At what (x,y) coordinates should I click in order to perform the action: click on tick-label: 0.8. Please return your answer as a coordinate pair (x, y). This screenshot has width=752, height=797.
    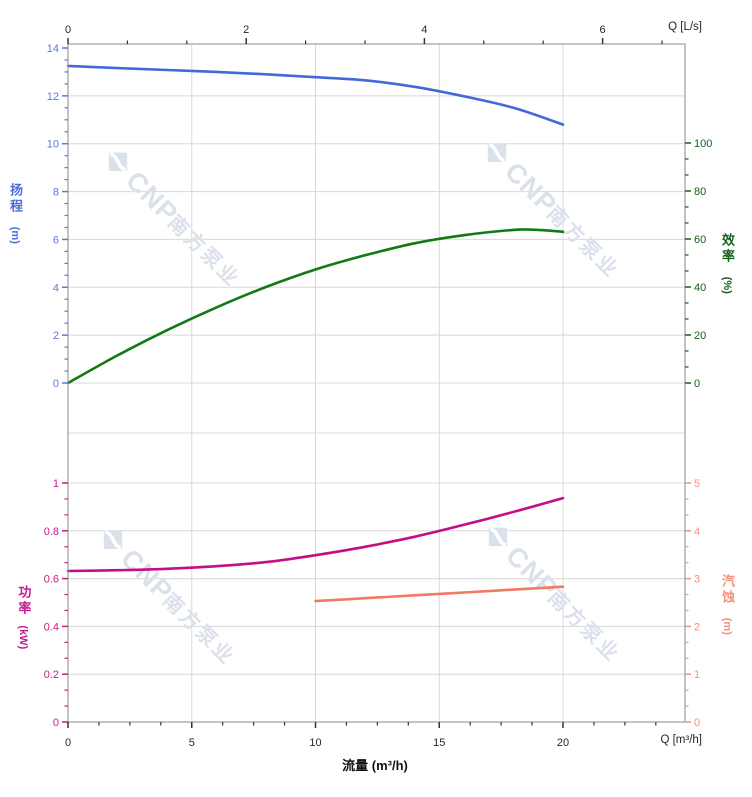
    Looking at the image, I should click on (51, 532).